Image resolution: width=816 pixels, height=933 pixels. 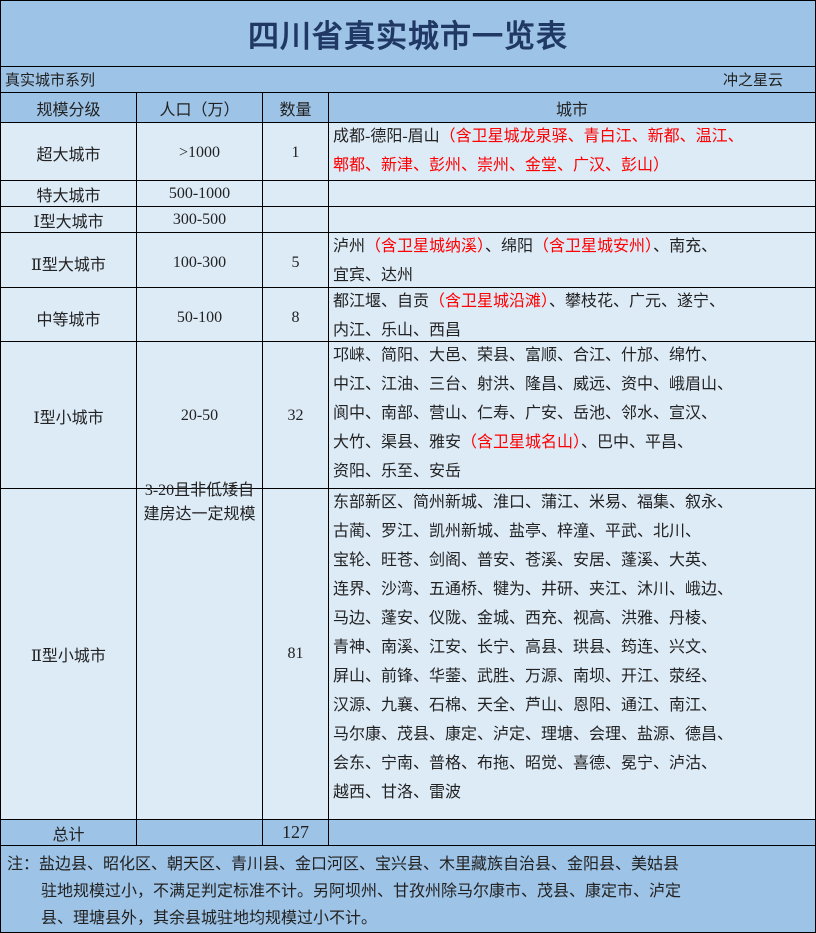 I want to click on city-names: 青神、南溪、江安、长宁、高县、珙县、筠连、兴文、, so click(x=525, y=647).